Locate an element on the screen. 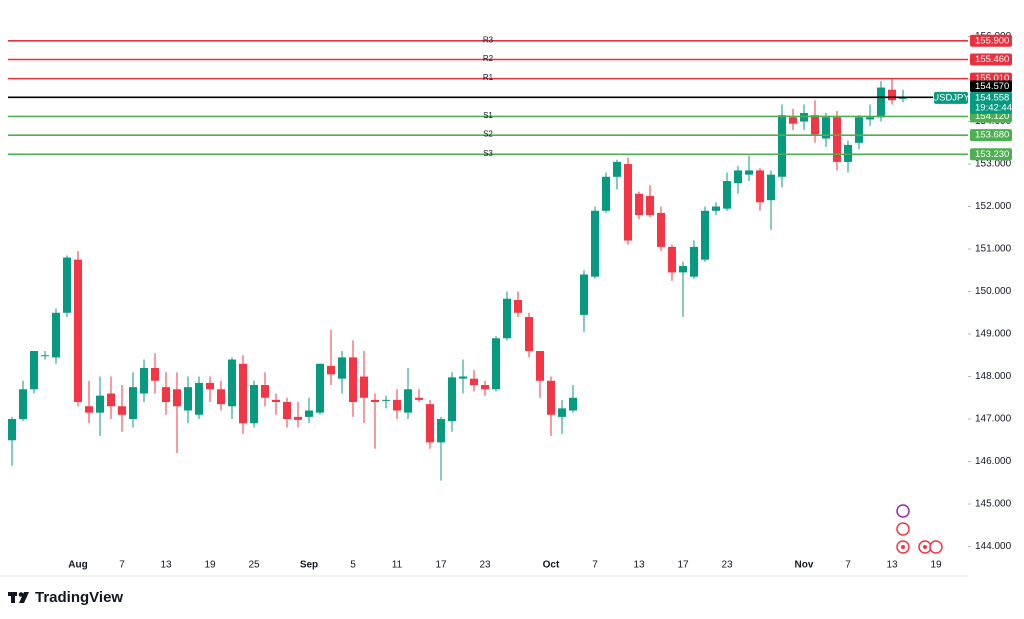  x-tick-label: 13 is located at coordinates (166, 565).